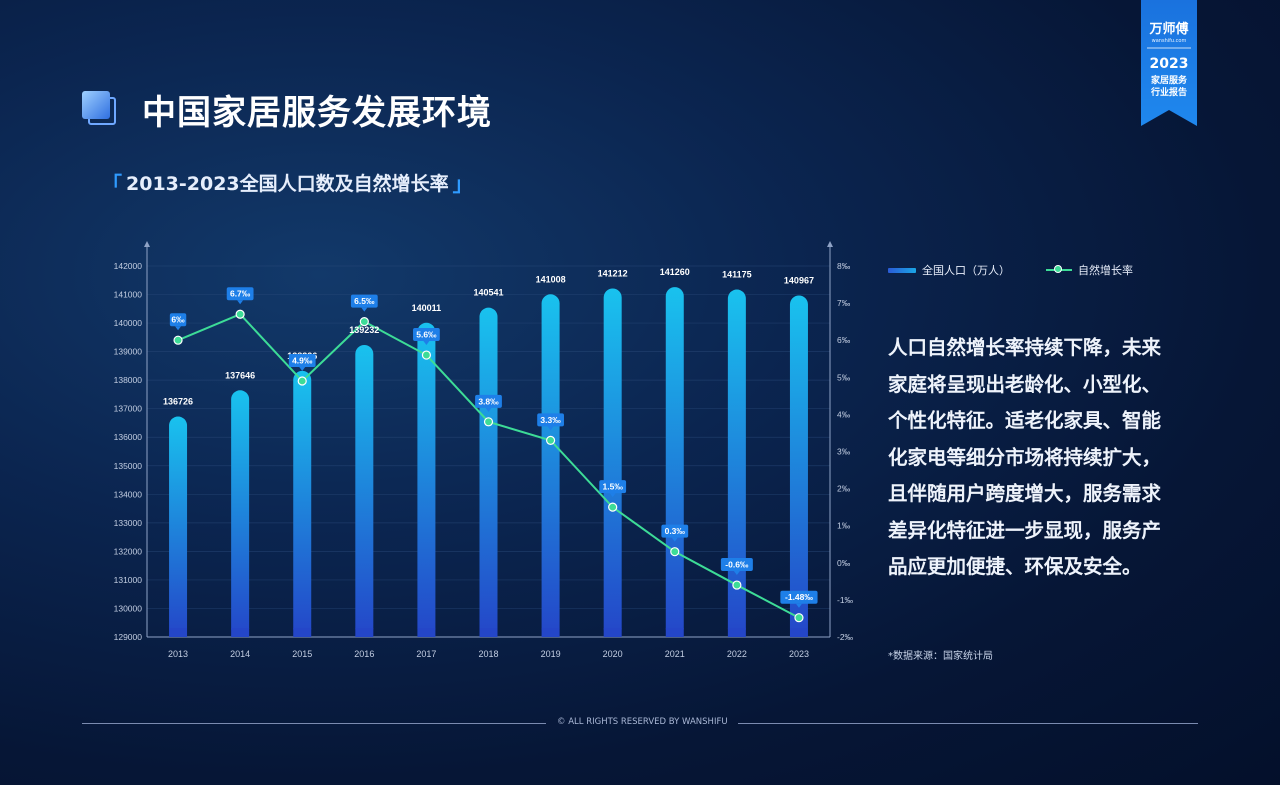 The width and height of the screenshot is (1280, 785). I want to click on y-left-tick-label: 129000, so click(128, 637).